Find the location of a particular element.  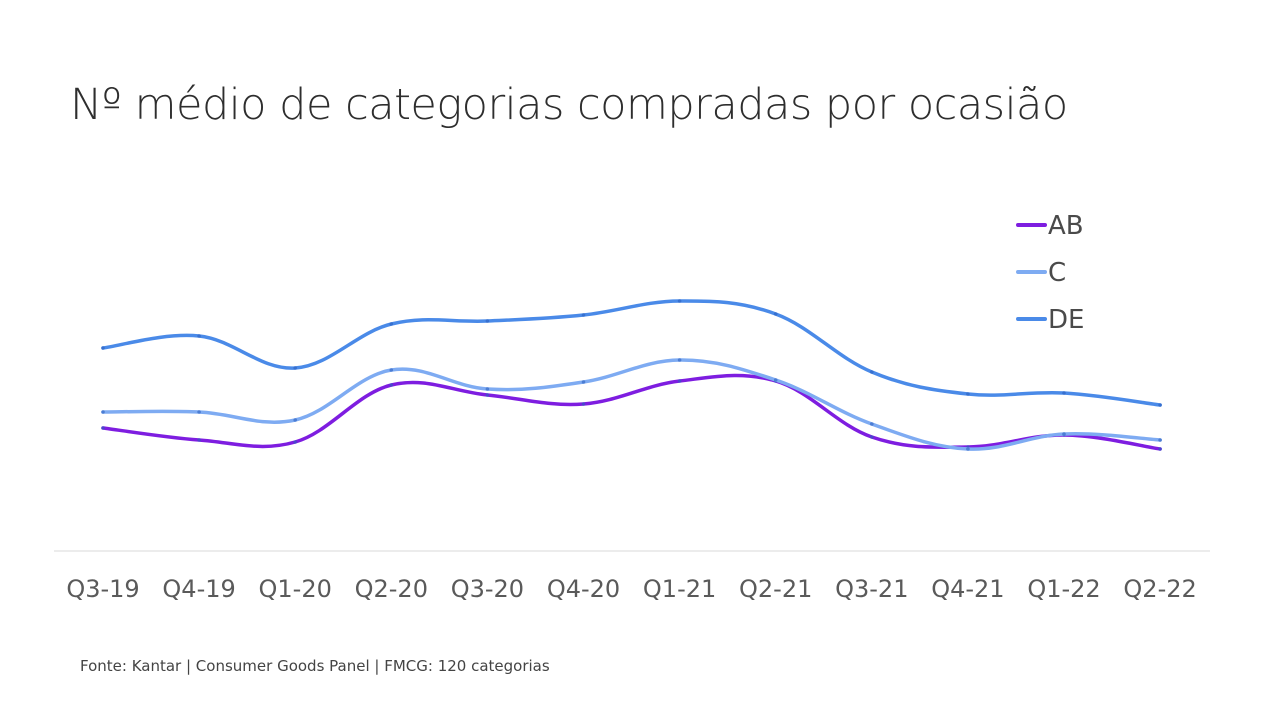

x-tick-label: Q4-20 is located at coordinates (583, 589).